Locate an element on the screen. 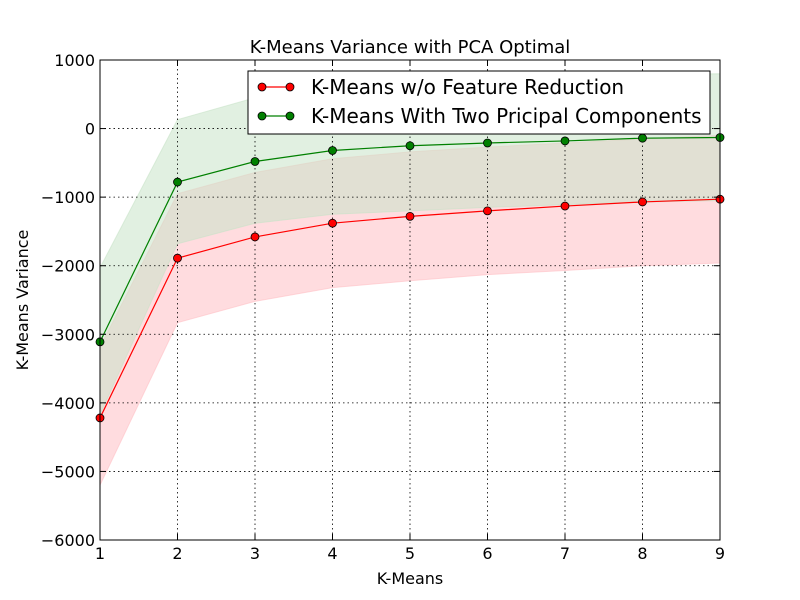 The height and width of the screenshot is (600, 800). legend-label: K-Means With Two Pricipal Components is located at coordinates (506, 116).